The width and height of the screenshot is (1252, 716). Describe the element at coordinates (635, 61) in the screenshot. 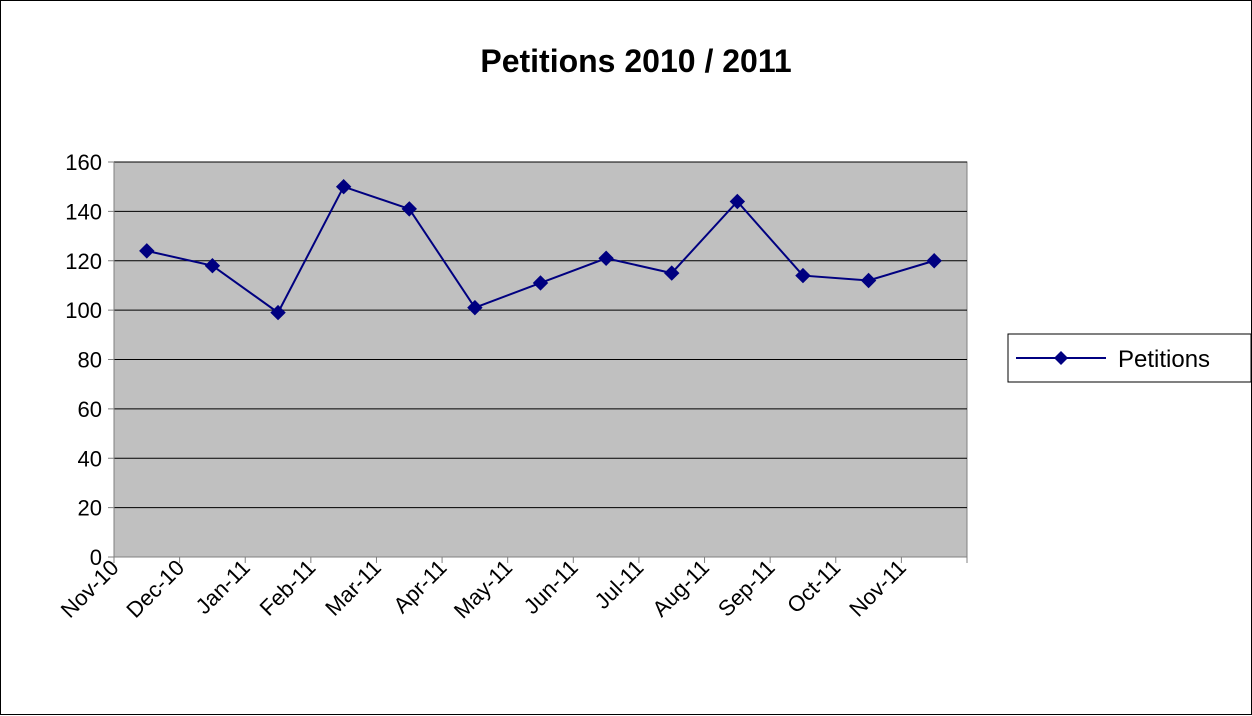

I see `chart-title: Petitions 2010 / 2011` at that location.